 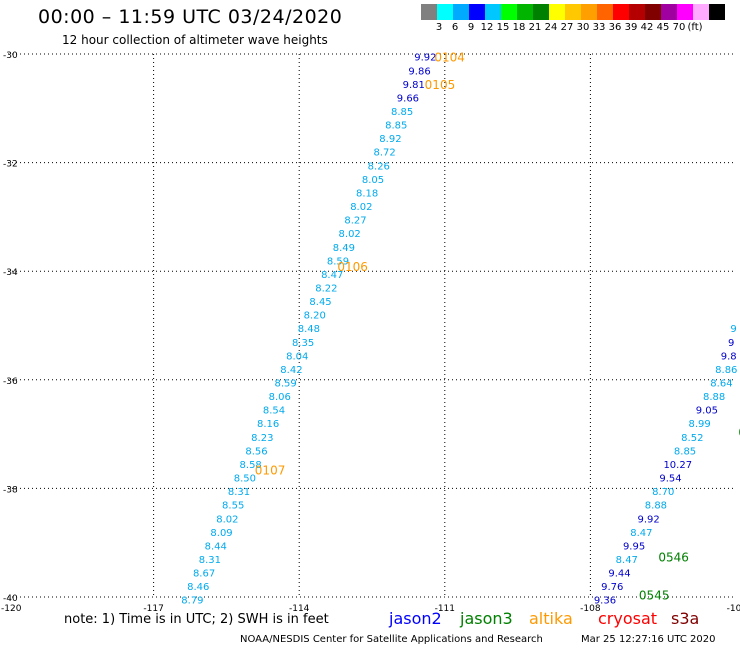 I want to click on y-tick-label: -34, so click(x=10, y=273).